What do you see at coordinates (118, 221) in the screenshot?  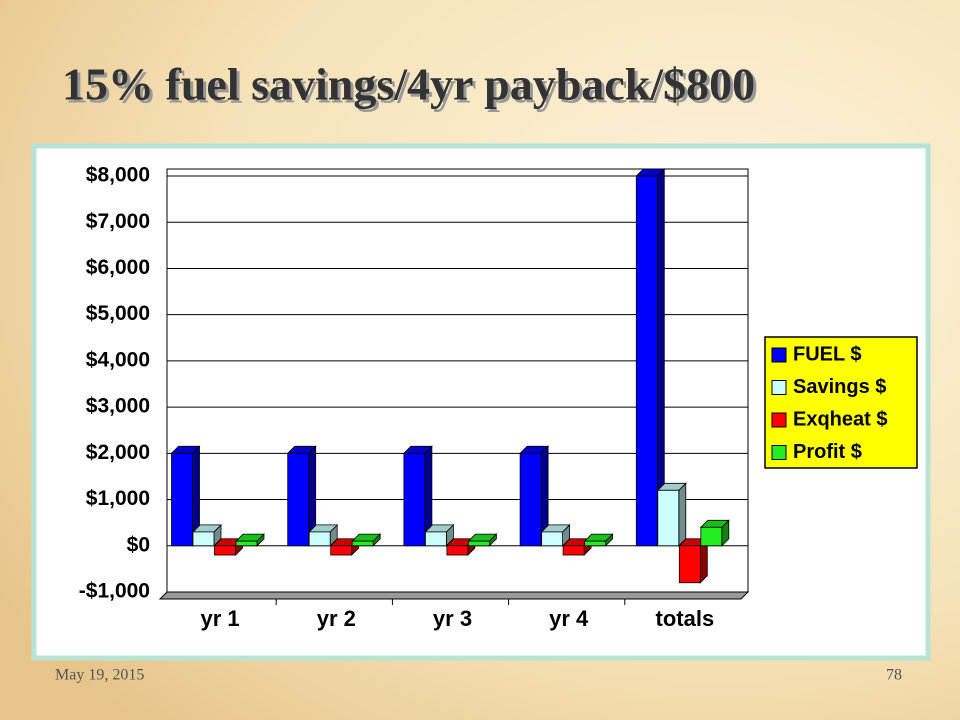 I see `y-tick-label: $7,000` at bounding box center [118, 221].